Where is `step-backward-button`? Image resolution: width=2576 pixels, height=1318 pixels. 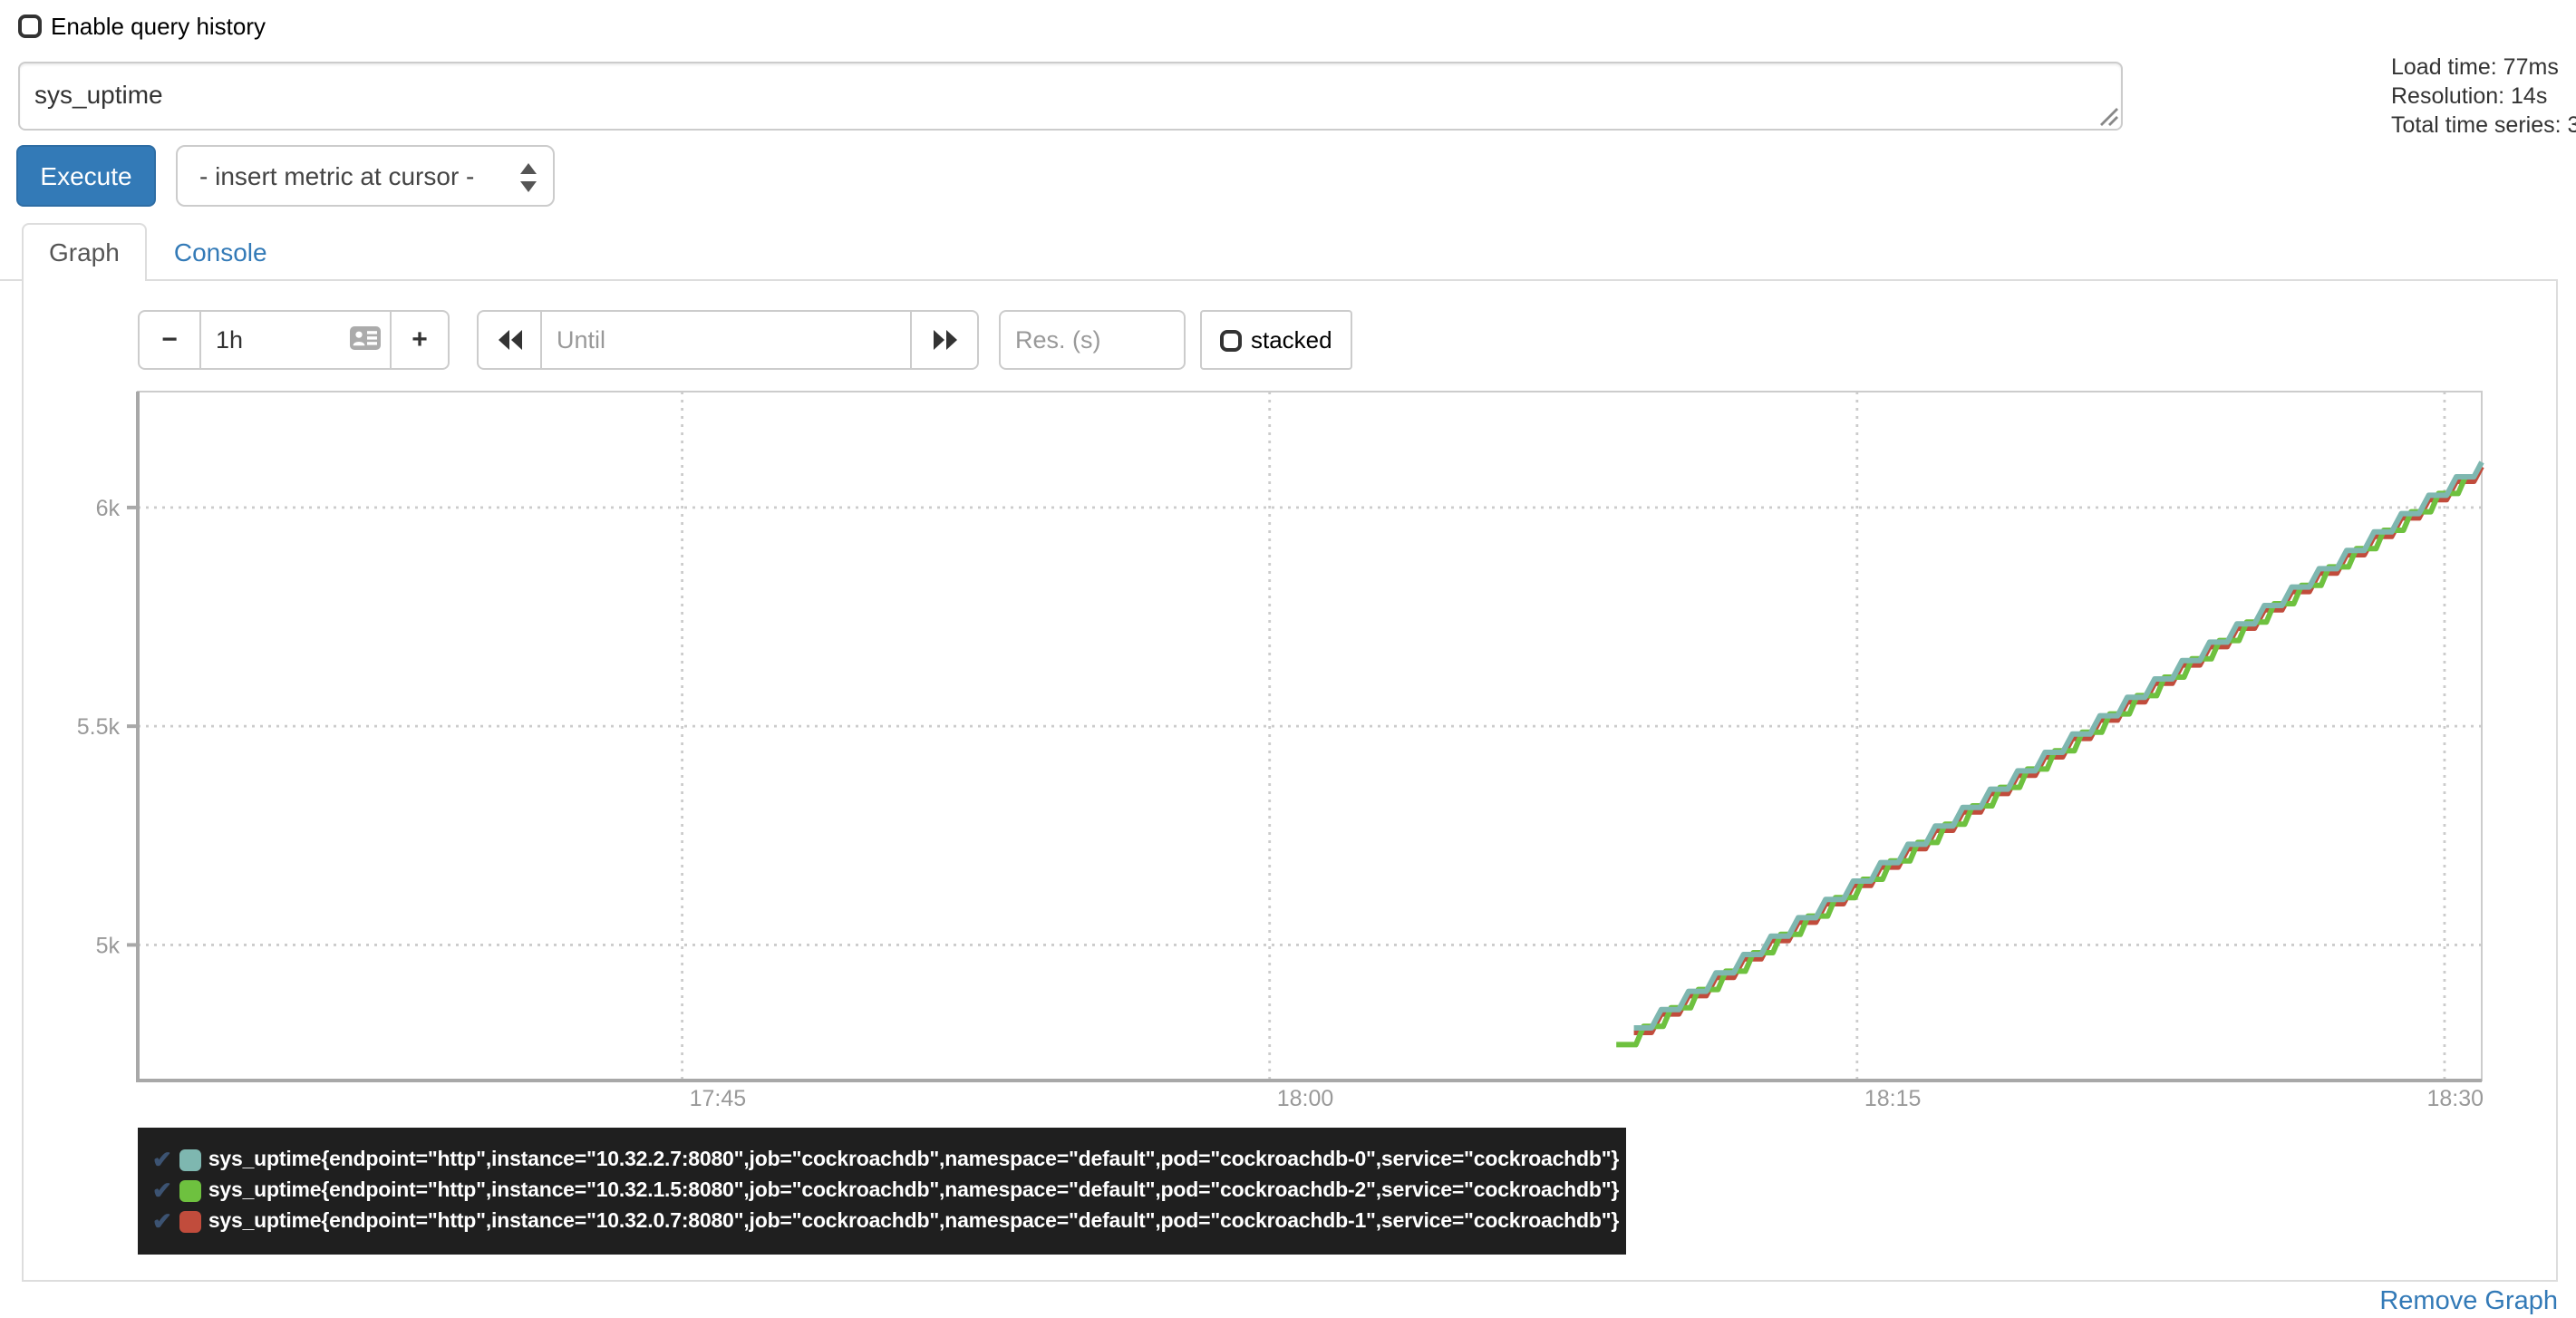
step-backward-button is located at coordinates (509, 340).